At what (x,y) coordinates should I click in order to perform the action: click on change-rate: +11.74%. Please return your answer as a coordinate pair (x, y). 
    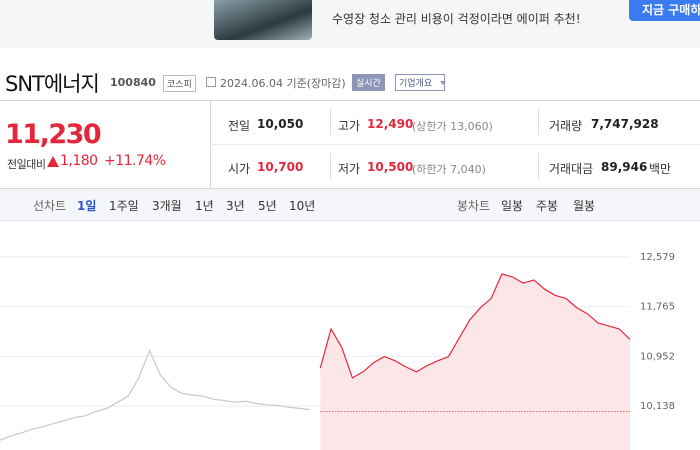
    Looking at the image, I should click on (135, 161).